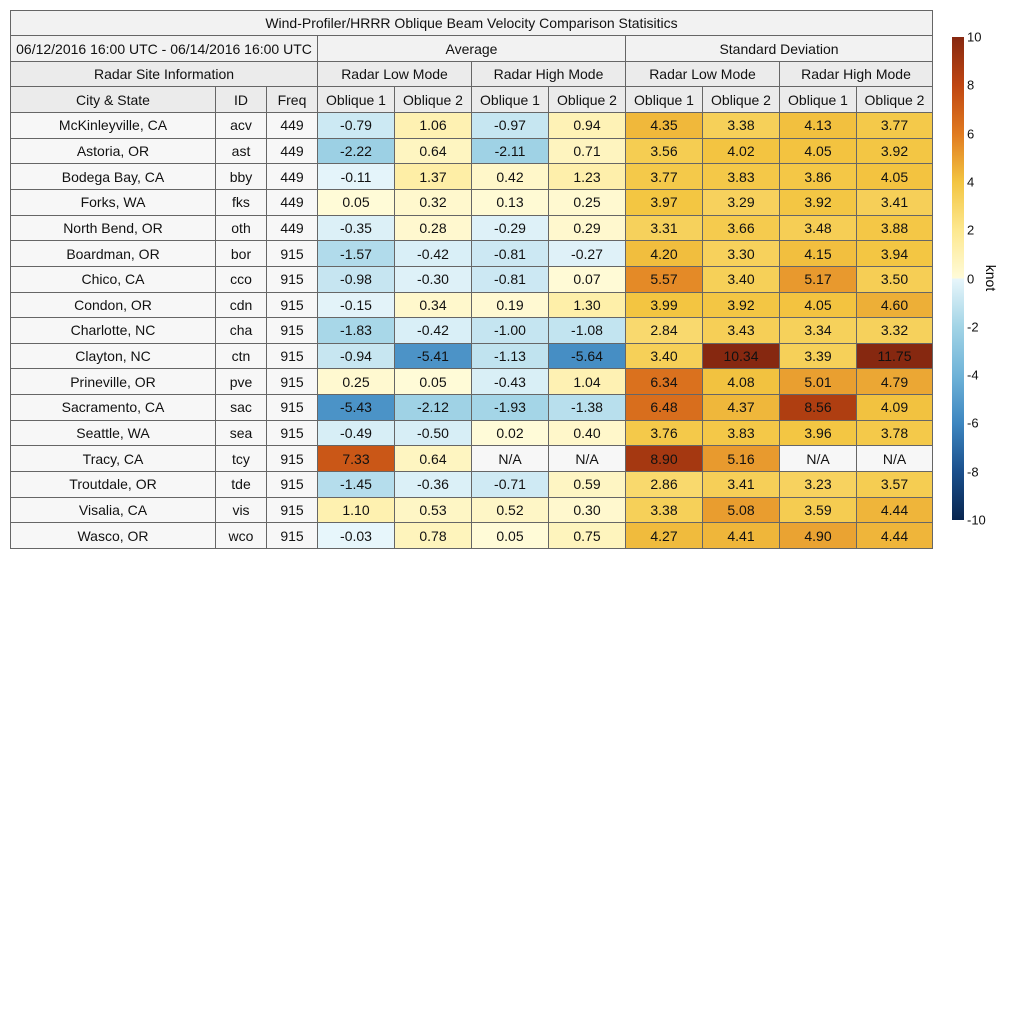  I want to click on site-cell: tde, so click(241, 484).